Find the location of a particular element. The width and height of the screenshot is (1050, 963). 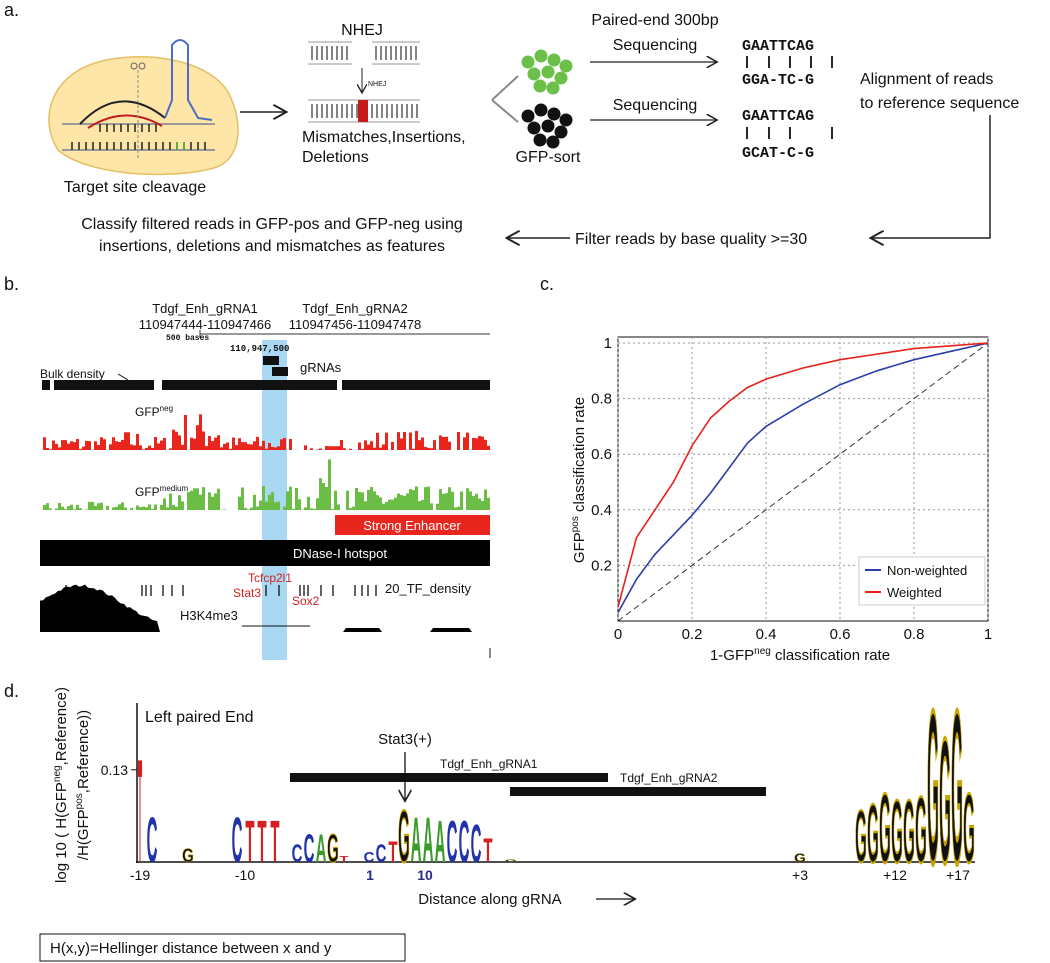

x-axis-label: Distance along gRNA is located at coordinates (489, 899).